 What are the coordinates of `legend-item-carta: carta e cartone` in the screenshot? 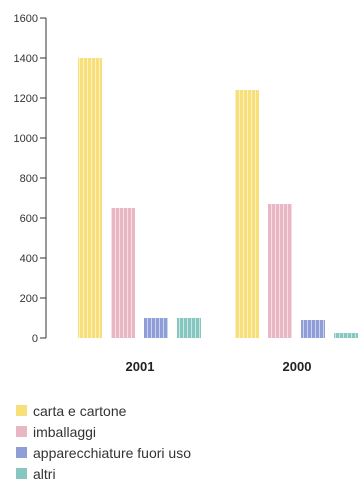 It's located at (103, 410).